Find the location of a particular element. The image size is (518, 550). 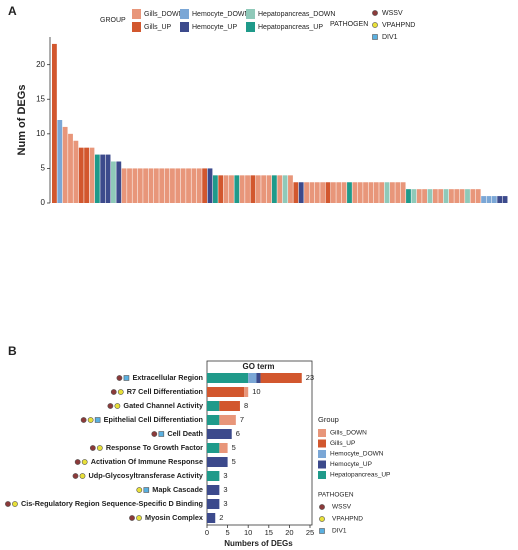

y-tick-label: 20 is located at coordinates (40, 64).